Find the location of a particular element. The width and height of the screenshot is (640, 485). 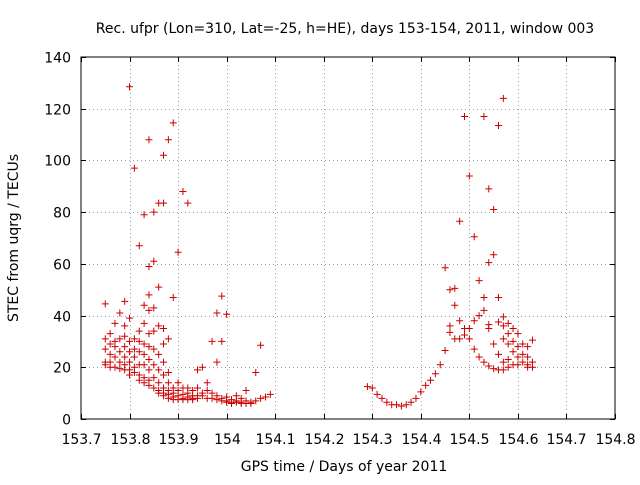

y-axis-label: STEC from uqrg / TECUs is located at coordinates (14, 238).